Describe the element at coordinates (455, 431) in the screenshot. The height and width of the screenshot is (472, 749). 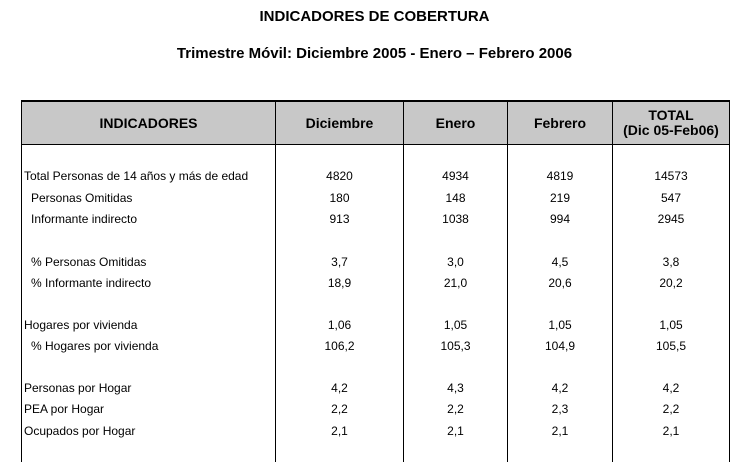
I see `cell-enero: 2,1` at that location.